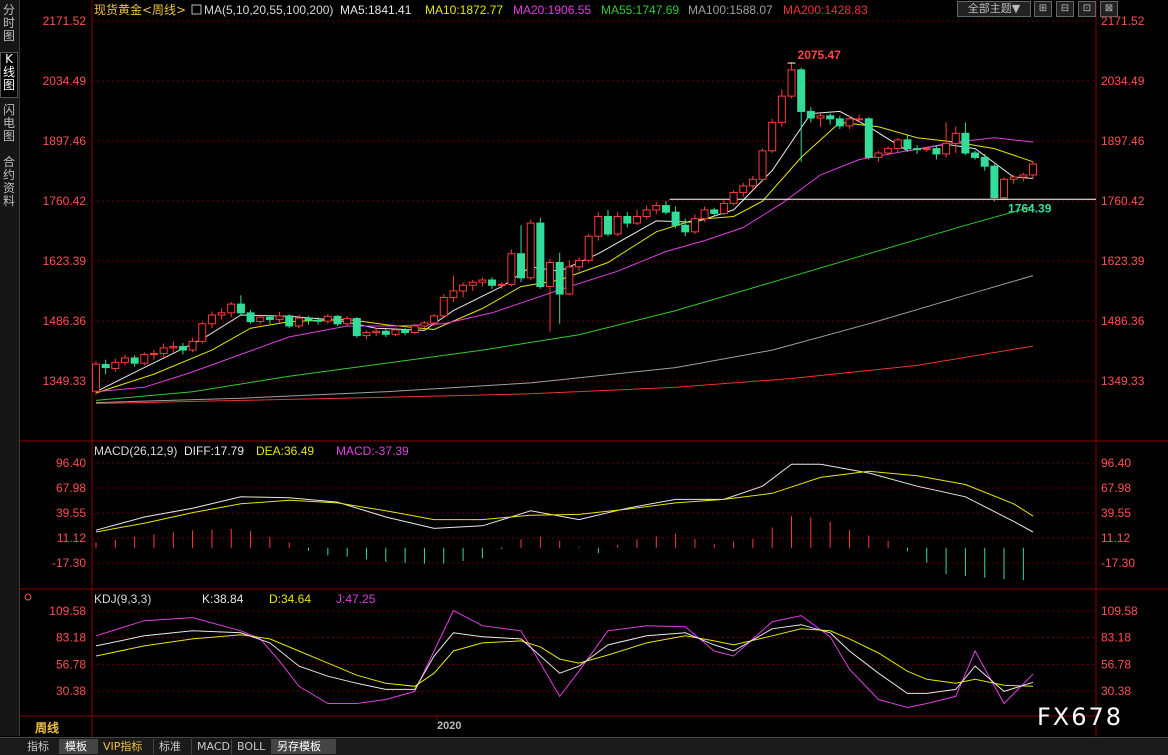 Image resolution: width=1168 pixels, height=755 pixels. I want to click on y-tick-label-left: 1897.46, so click(65, 141).